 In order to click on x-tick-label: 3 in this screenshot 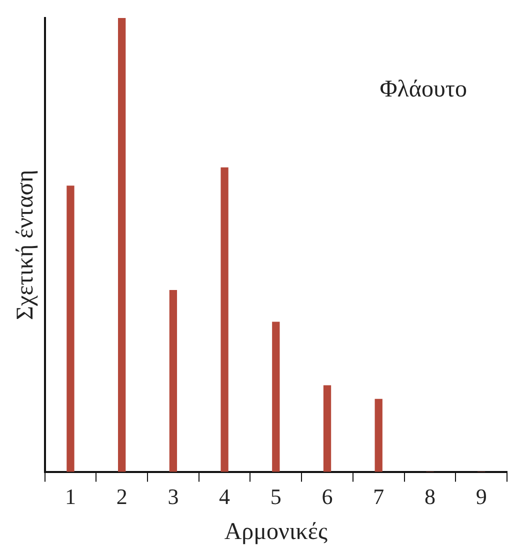, I will do `click(173, 496)`.